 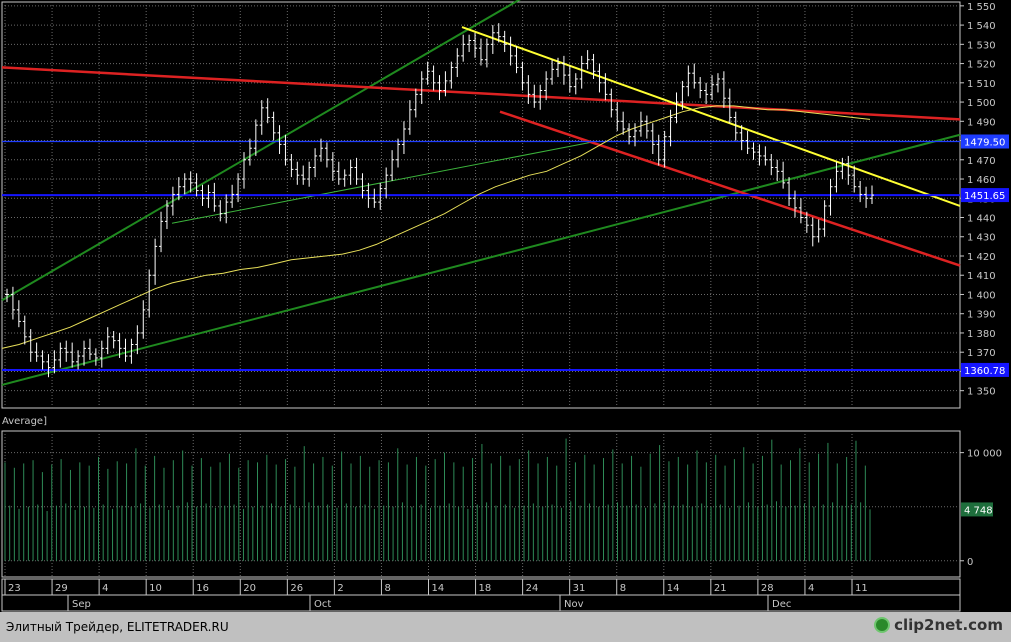 What do you see at coordinates (155, 588) in the screenshot?
I see `x-day-label: 10` at bounding box center [155, 588].